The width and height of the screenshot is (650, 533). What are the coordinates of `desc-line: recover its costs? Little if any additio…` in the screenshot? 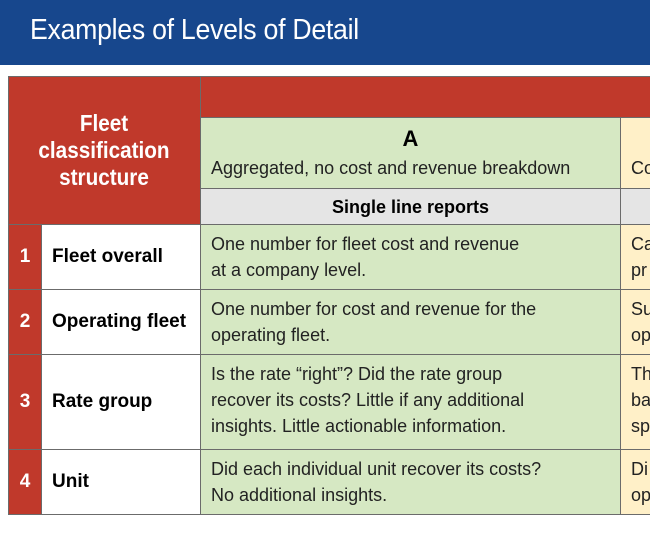 It's located at (368, 400).